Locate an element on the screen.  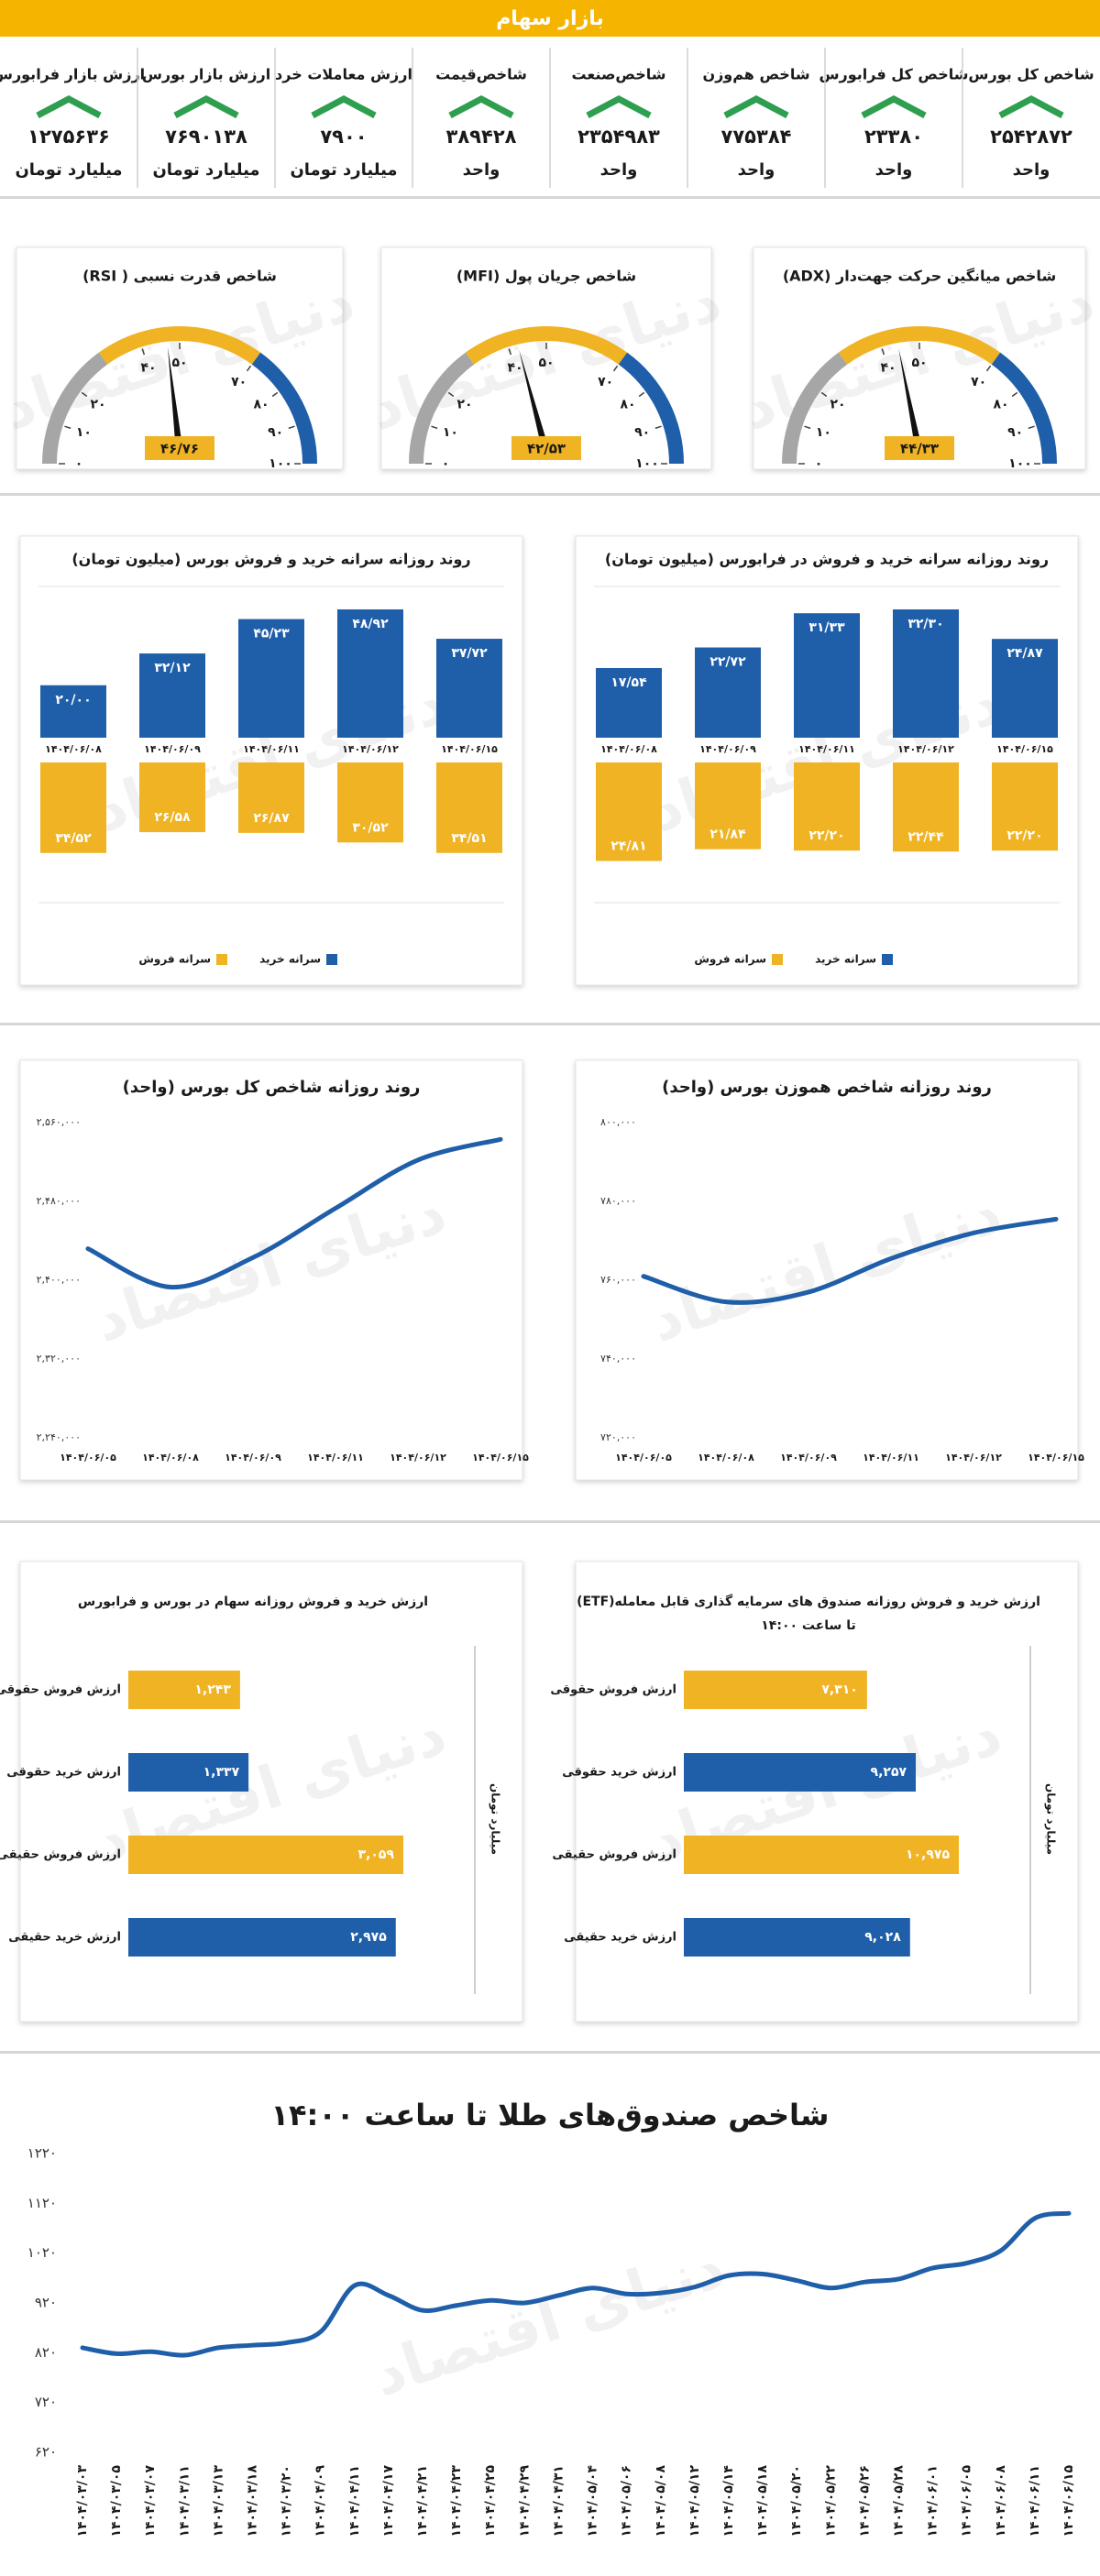
indicator-label: ارزش بازار بورس is located at coordinates (206, 74).